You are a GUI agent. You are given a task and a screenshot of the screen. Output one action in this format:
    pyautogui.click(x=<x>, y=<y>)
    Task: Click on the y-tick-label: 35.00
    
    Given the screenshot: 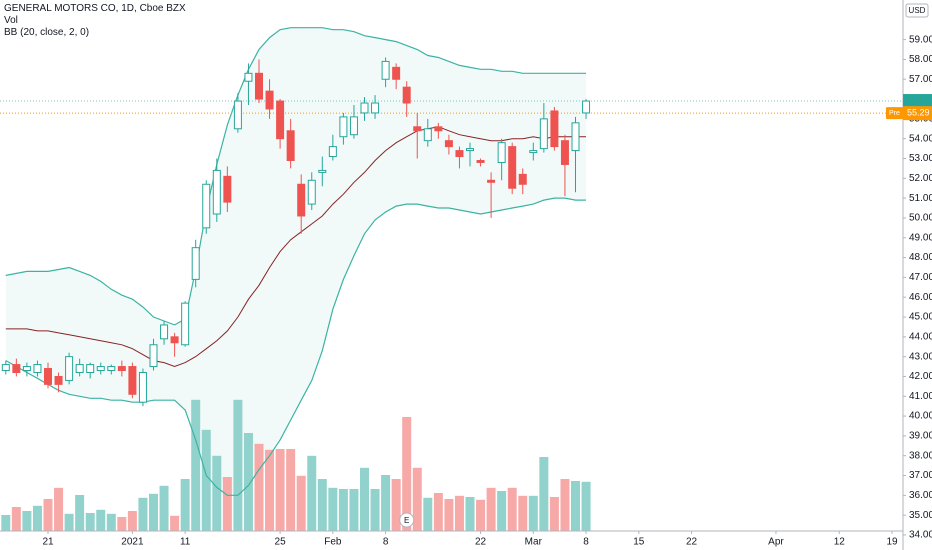 What is the action you would take?
    pyautogui.click(x=920, y=515)
    